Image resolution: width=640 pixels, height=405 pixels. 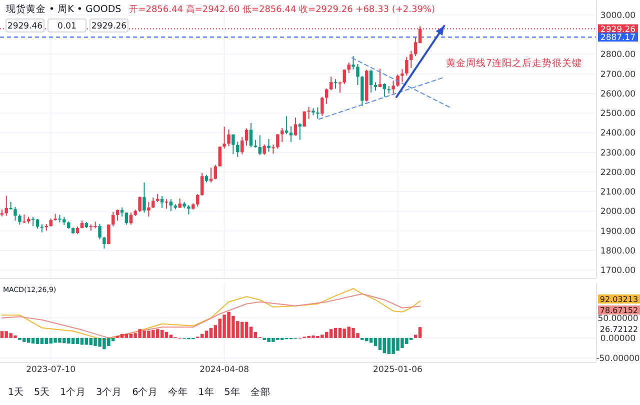 What do you see at coordinates (618, 193) in the screenshot?
I see `y-tick-label: 2100.00` at bounding box center [618, 193].